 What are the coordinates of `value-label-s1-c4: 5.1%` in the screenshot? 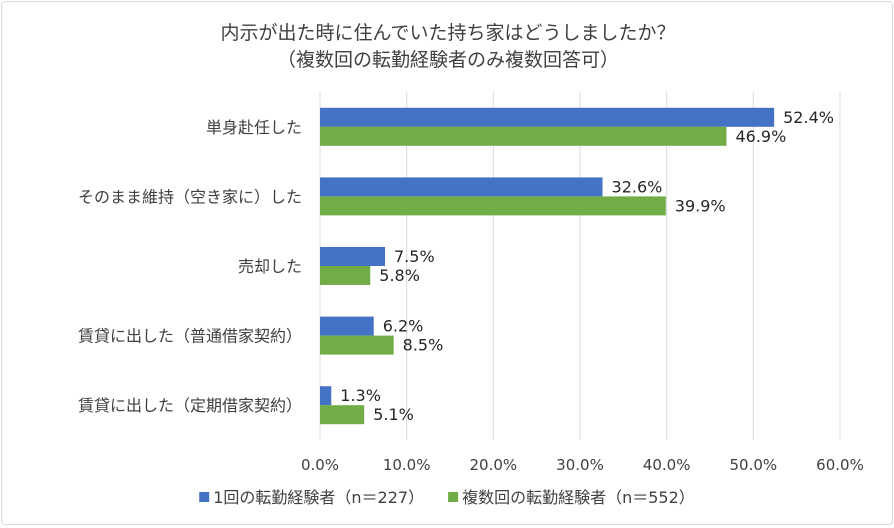 It's located at (393, 414).